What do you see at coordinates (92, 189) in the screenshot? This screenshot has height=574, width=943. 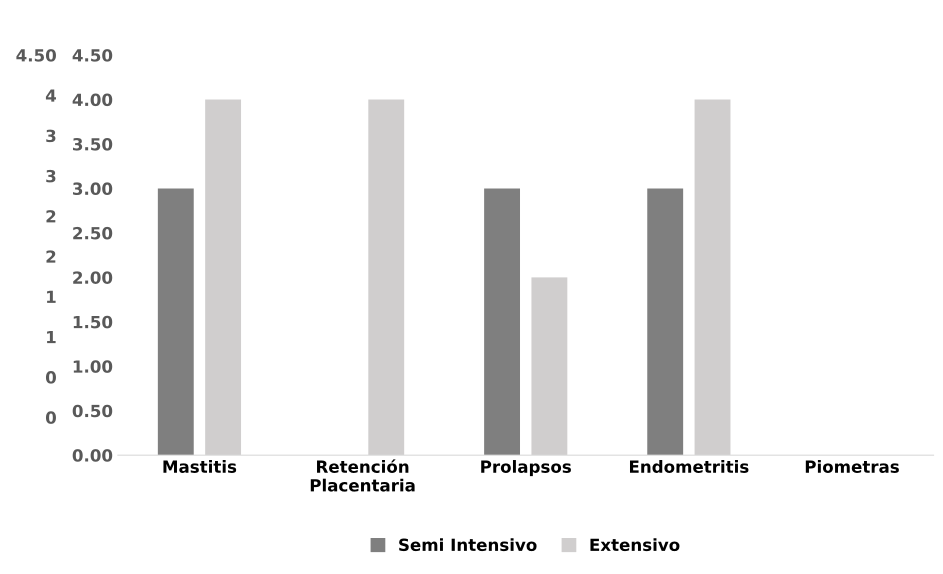 I see `y-tick-label: 3.00` at bounding box center [92, 189].